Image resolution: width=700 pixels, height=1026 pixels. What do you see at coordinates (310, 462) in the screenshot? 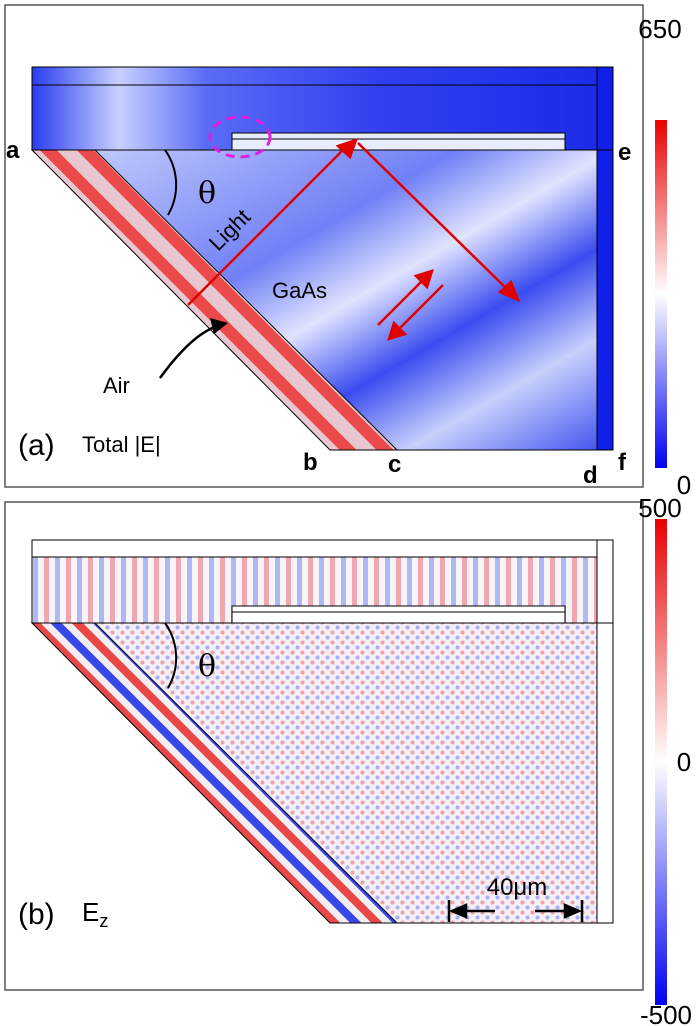
I see `corner-label-b: b` at bounding box center [310, 462].